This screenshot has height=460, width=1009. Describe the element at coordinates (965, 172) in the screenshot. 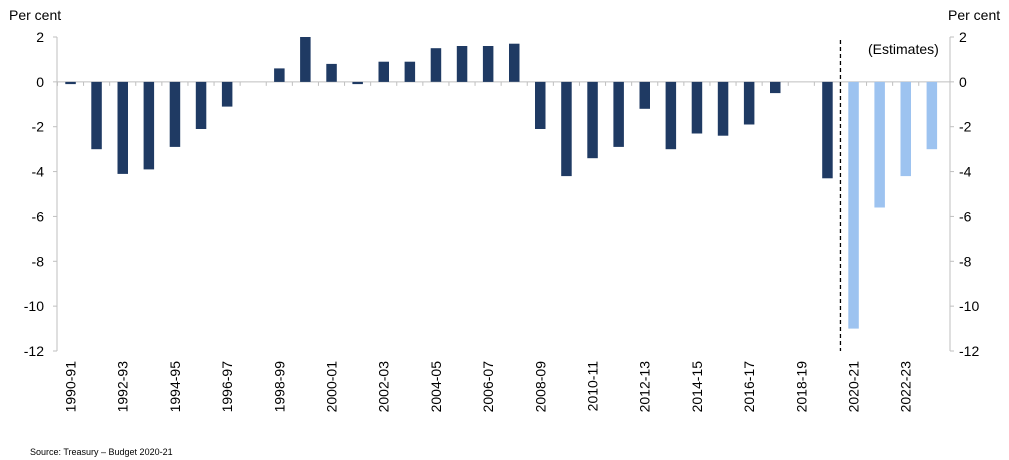

I see `y-tick-label-right: -4` at that location.